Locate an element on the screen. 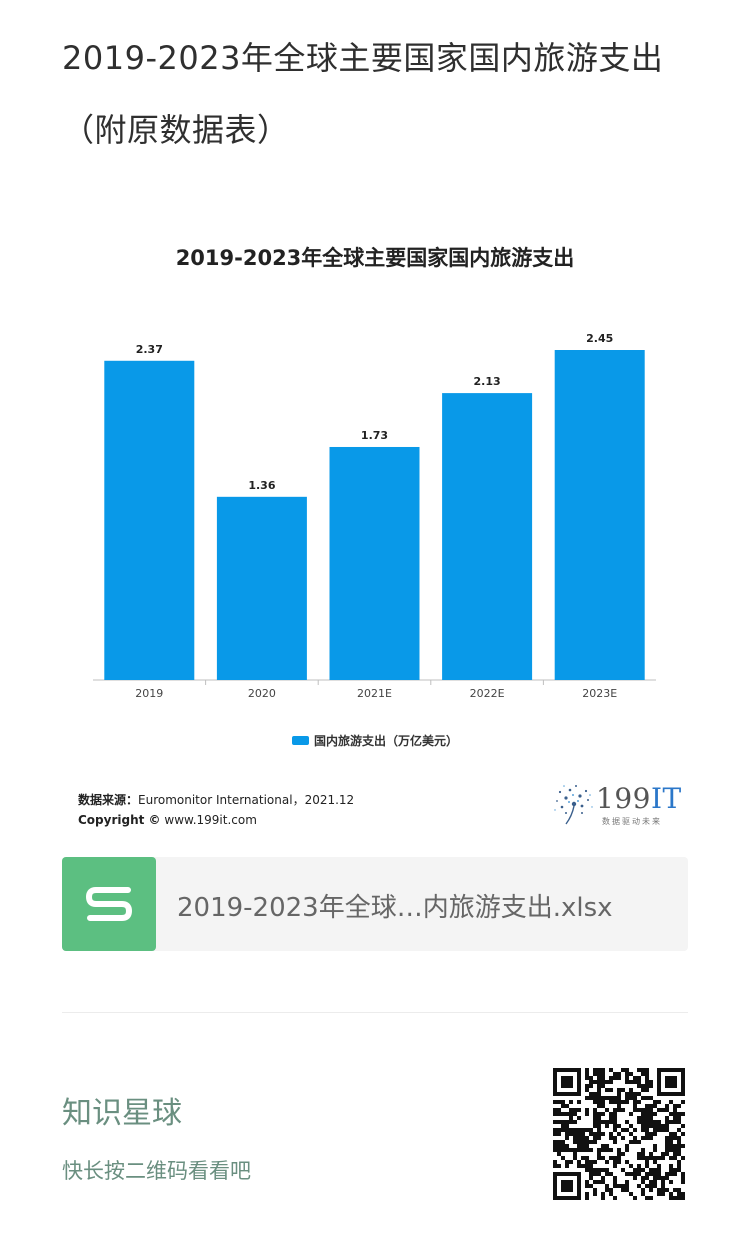  x-tick-label: 2021E is located at coordinates (374, 693).